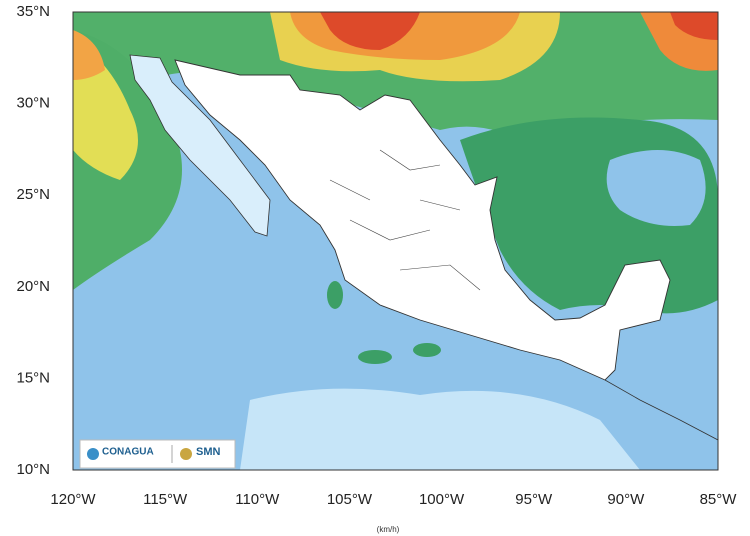 This screenshot has height=536, width=750. What do you see at coordinates (200, 145) in the screenshot?
I see `baja-california` at bounding box center [200, 145].